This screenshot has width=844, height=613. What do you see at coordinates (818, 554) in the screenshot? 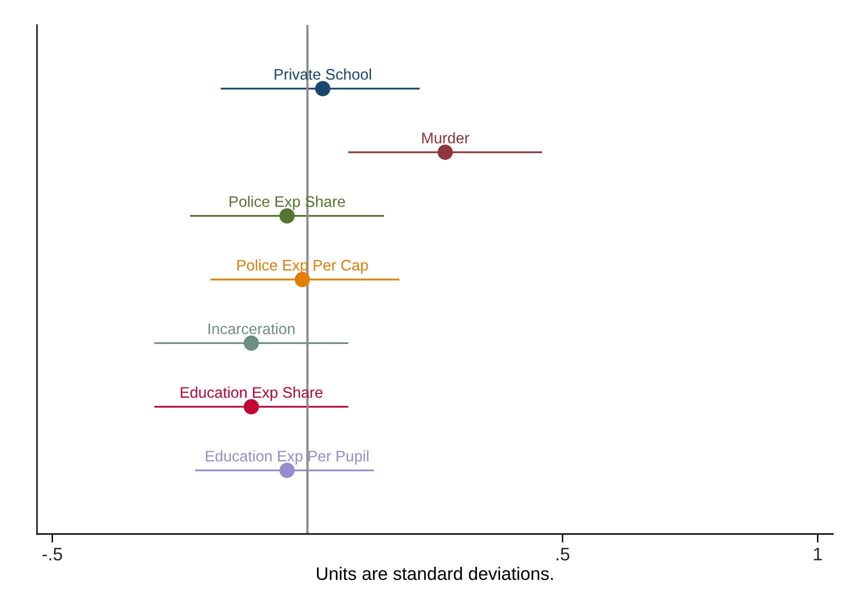
I see `x-tick-label: 1` at bounding box center [818, 554].